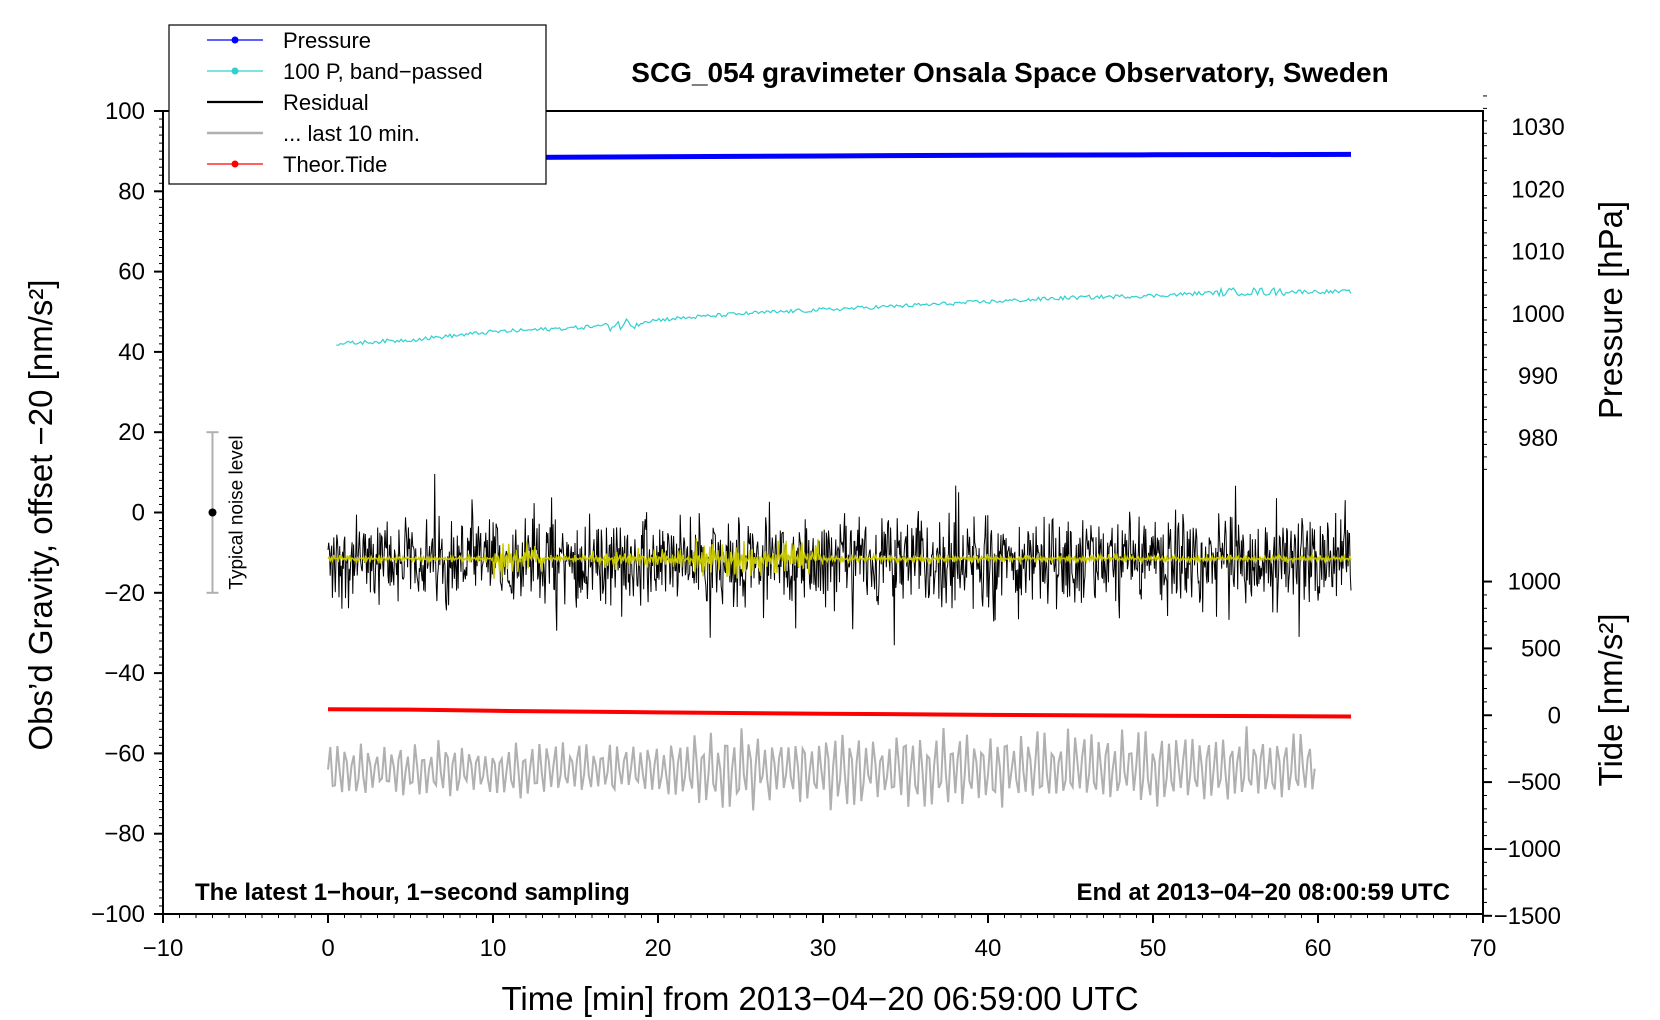 The image size is (1660, 1020). I want to click on y-tick-label: 80, so click(131, 191).